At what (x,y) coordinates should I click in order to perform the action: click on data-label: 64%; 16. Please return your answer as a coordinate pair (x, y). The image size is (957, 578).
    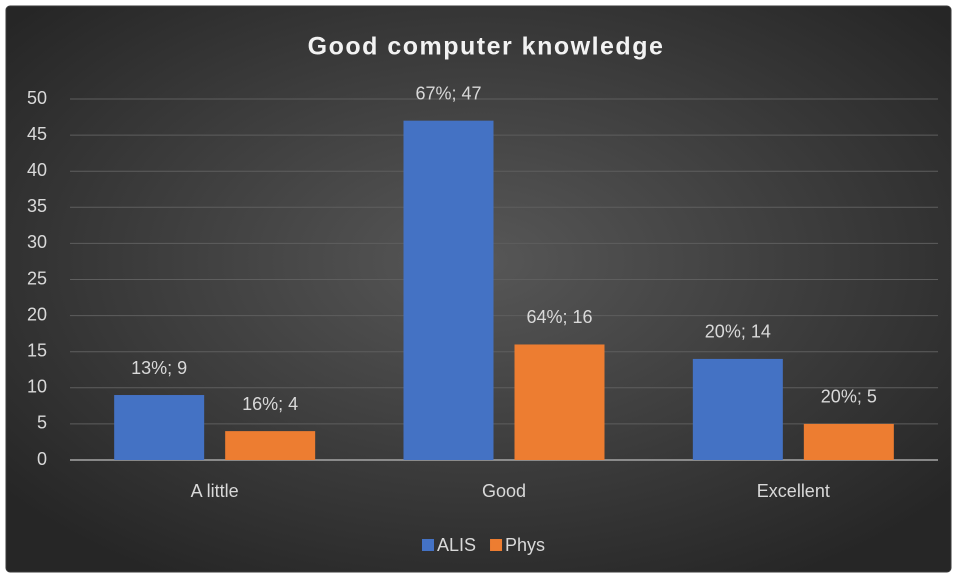
    Looking at the image, I should click on (559, 317).